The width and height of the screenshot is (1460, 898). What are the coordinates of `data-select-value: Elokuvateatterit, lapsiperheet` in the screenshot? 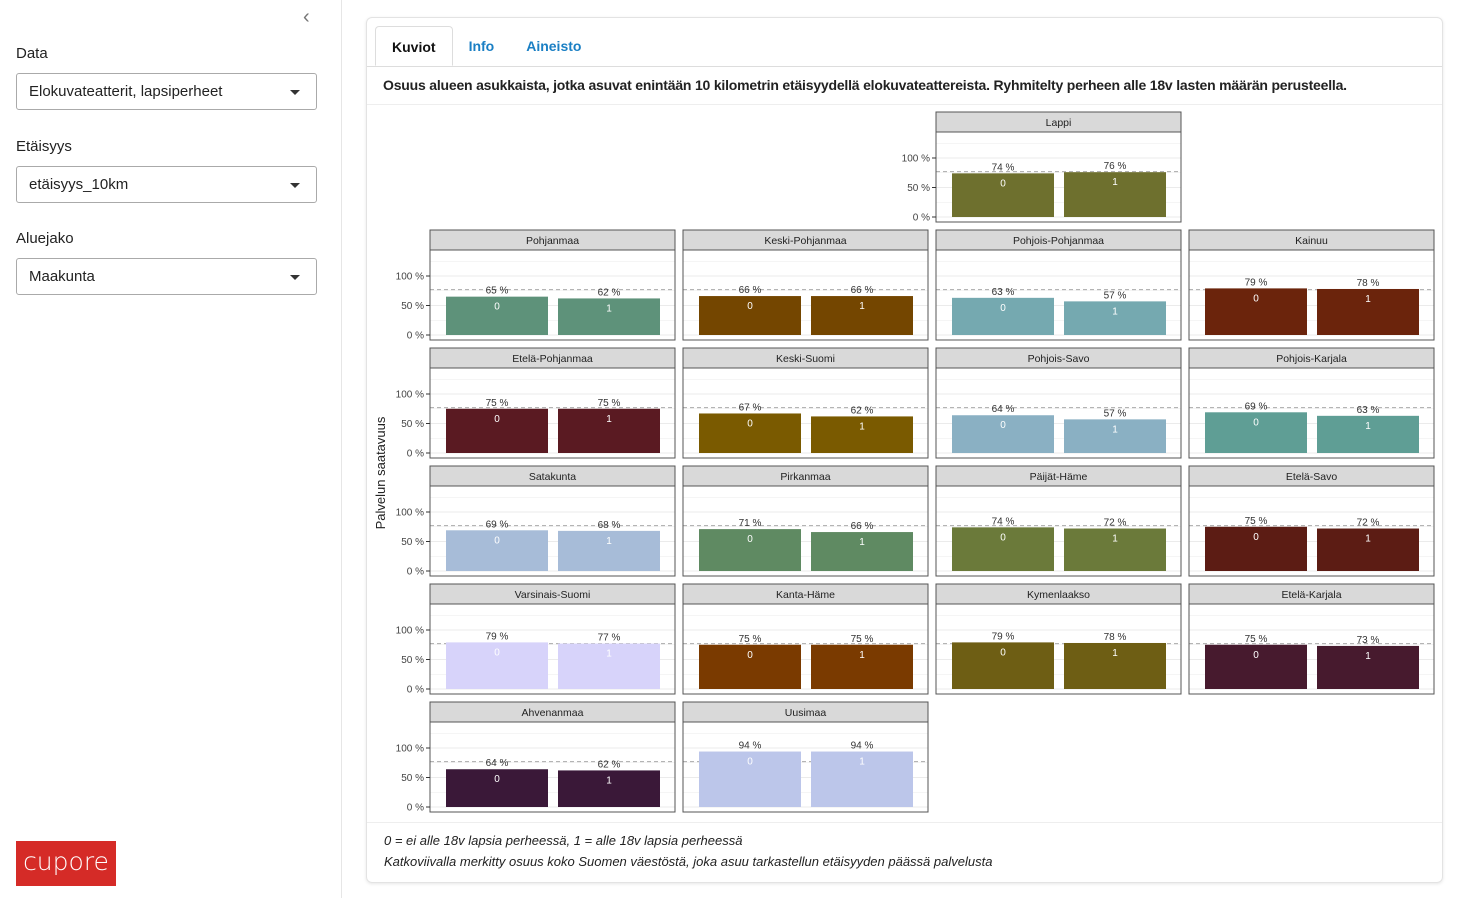 It's located at (126, 91).